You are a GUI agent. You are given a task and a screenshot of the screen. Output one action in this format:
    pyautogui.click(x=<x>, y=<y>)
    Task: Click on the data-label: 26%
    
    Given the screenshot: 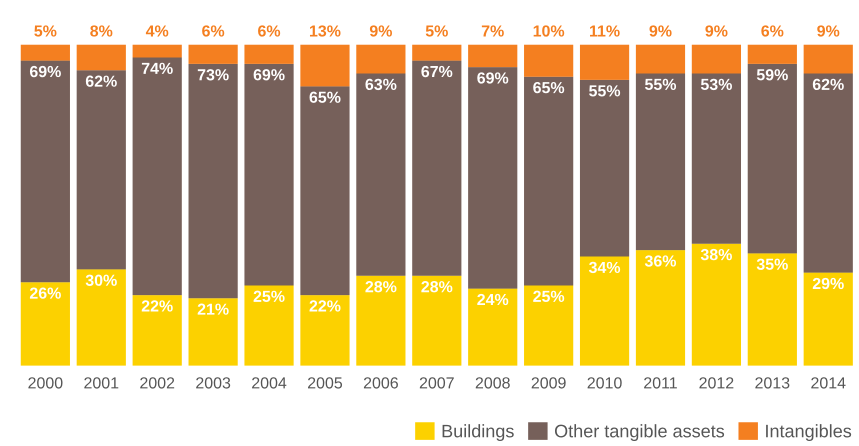 What is the action you would take?
    pyautogui.click(x=45, y=293)
    